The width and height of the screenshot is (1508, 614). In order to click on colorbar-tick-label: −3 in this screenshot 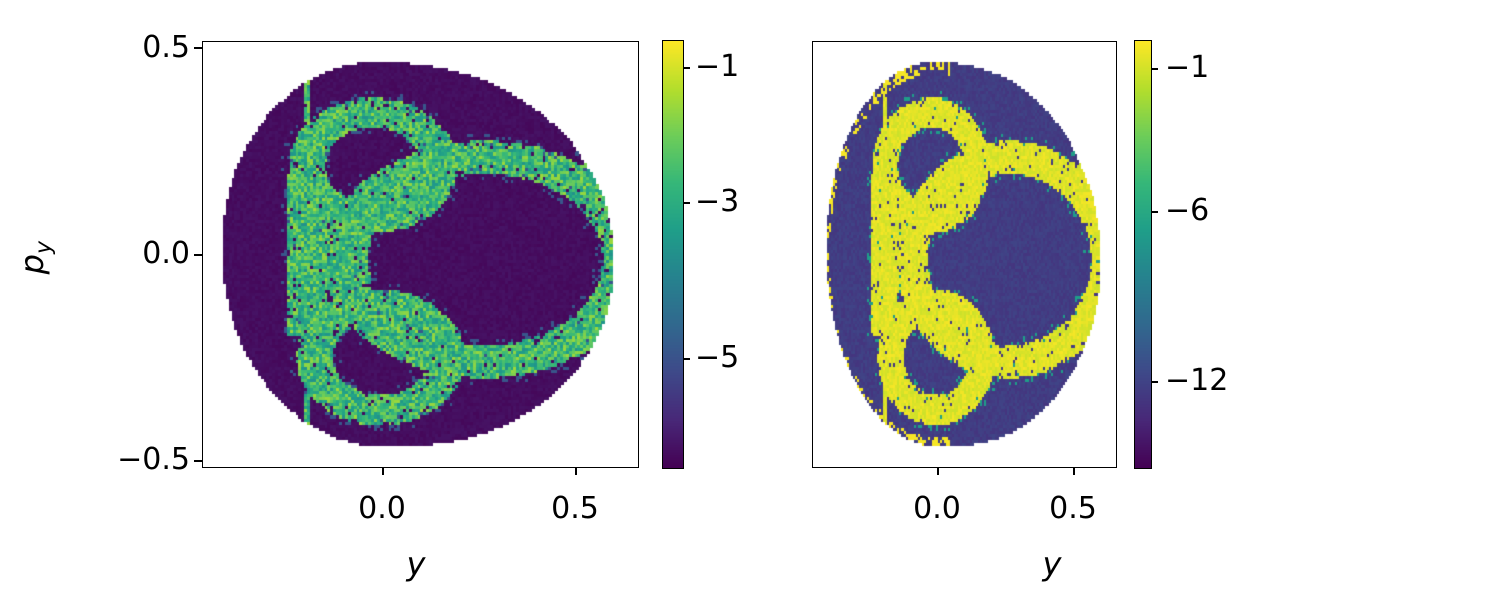, I will do `click(717, 201)`.